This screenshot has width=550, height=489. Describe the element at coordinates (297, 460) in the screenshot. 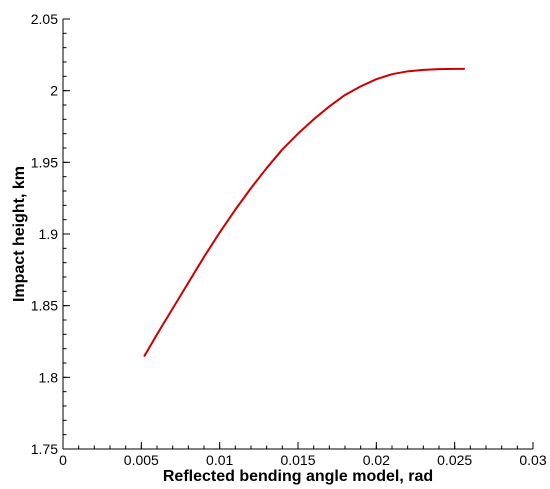

I see `x-tick-label: 0.015` at that location.